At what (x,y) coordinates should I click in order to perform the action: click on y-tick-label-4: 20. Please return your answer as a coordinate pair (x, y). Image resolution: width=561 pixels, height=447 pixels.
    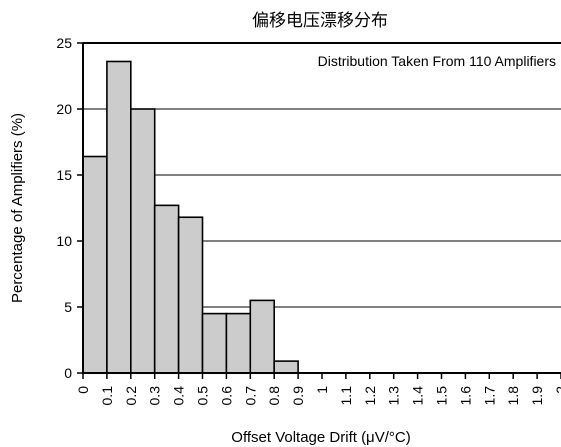
    Looking at the image, I should click on (64, 109).